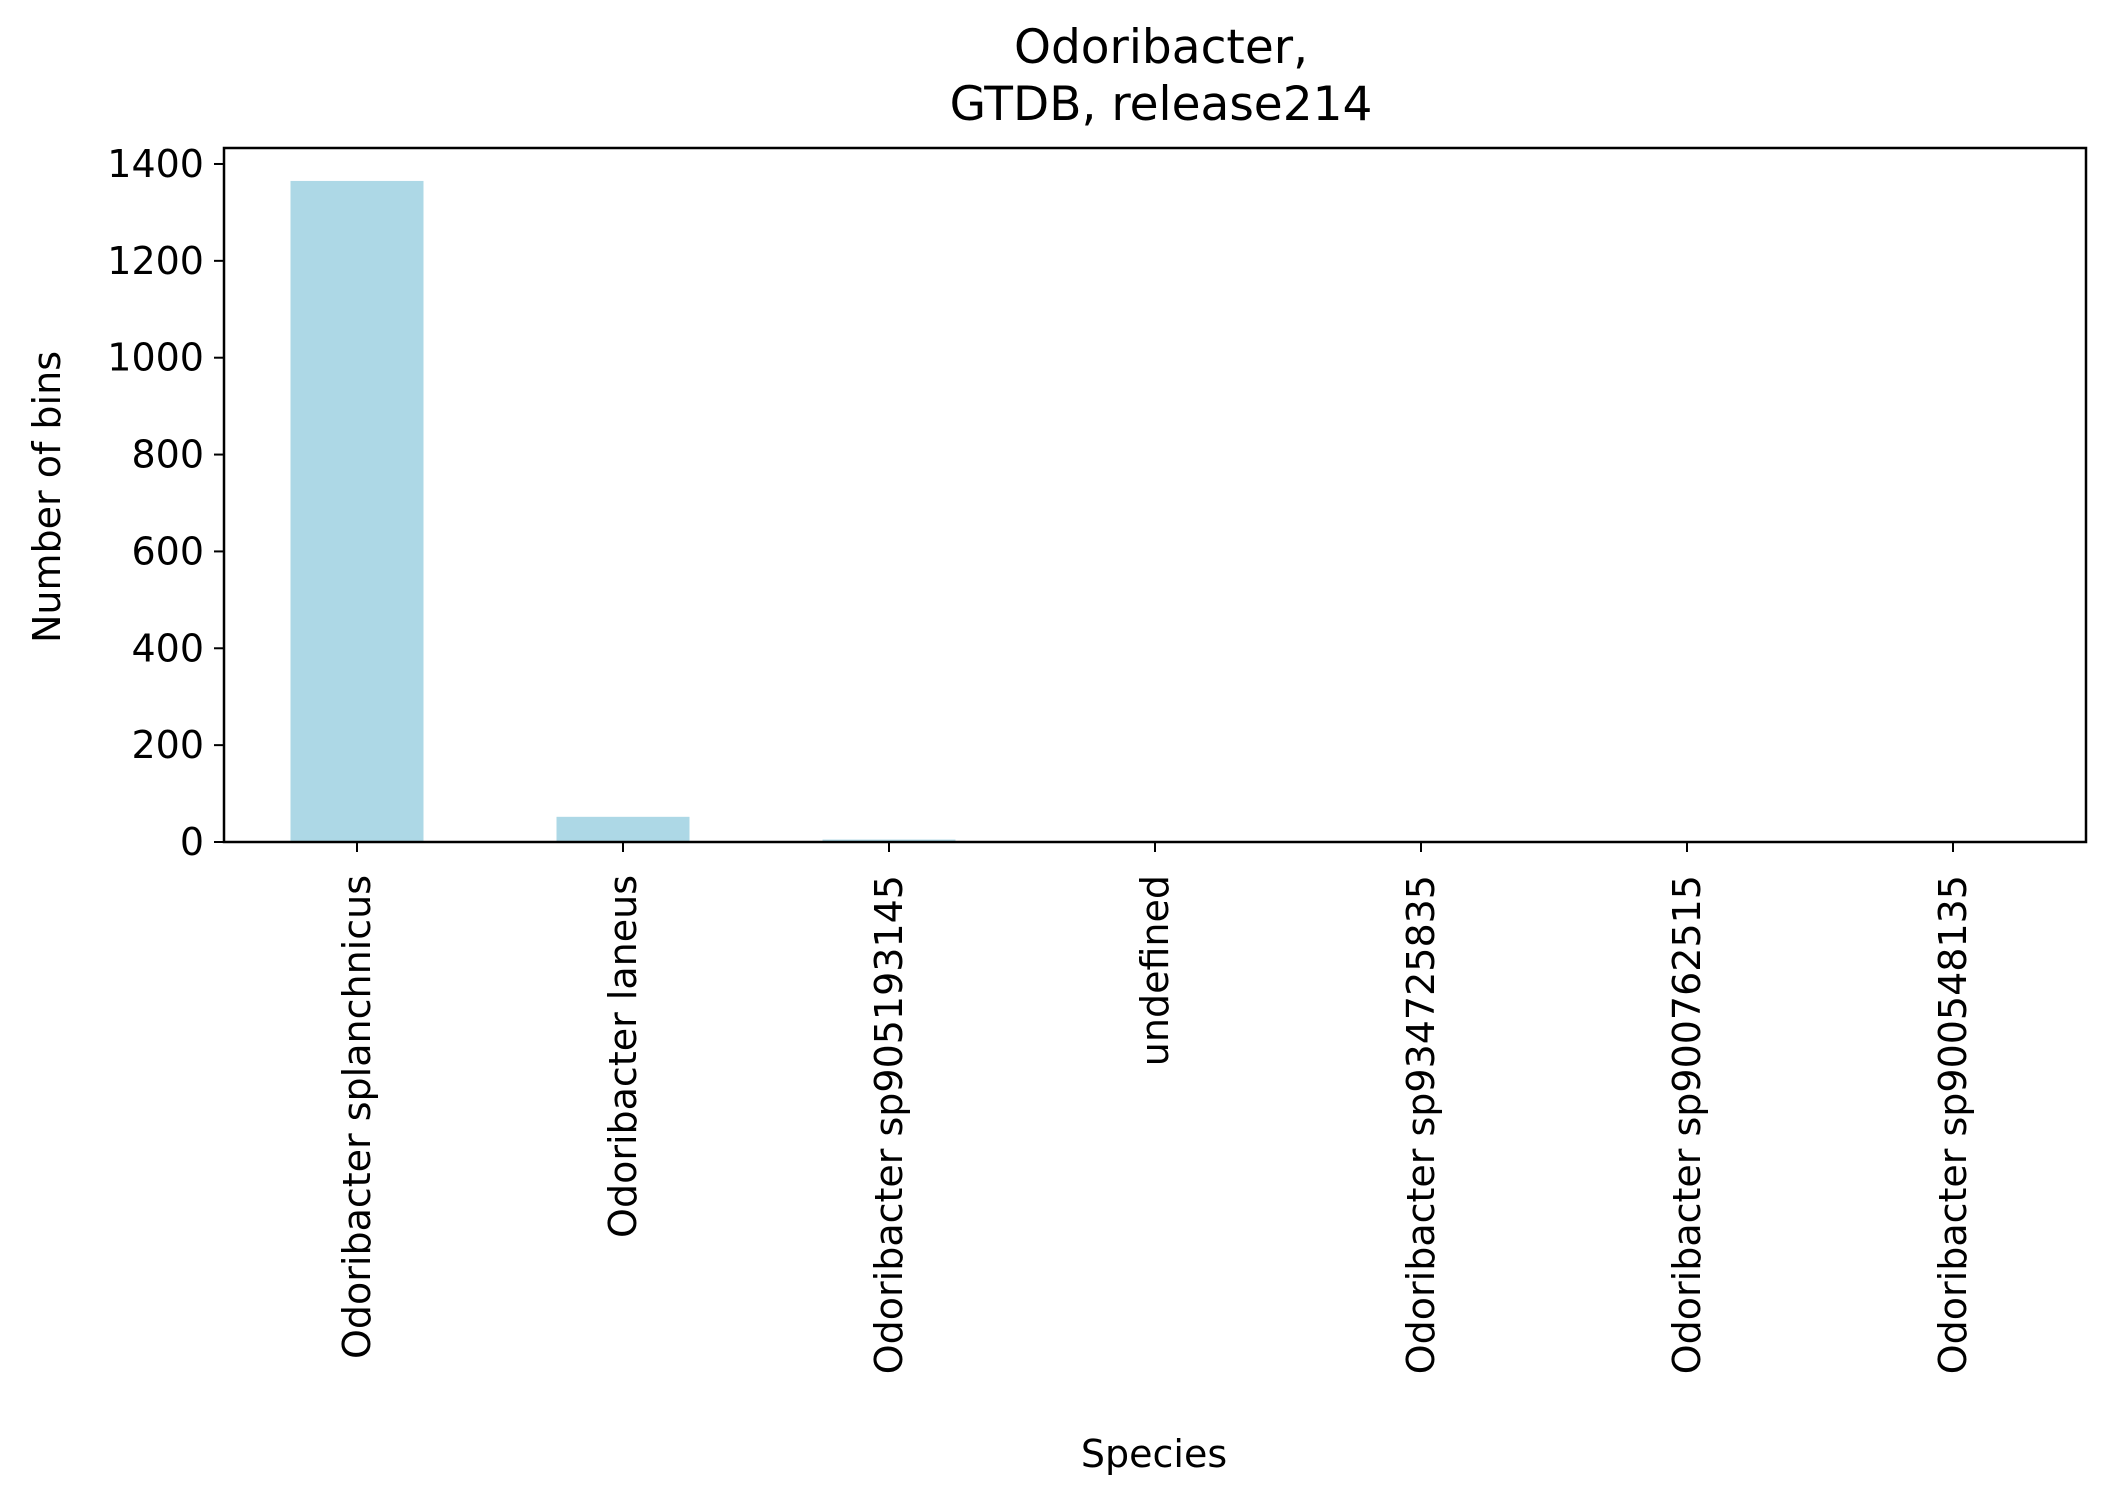 Image resolution: width=2113 pixels, height=1506 pixels. Describe the element at coordinates (357, 1117) in the screenshot. I see `x-tick-label: Odoribacter splanchnicus` at that location.